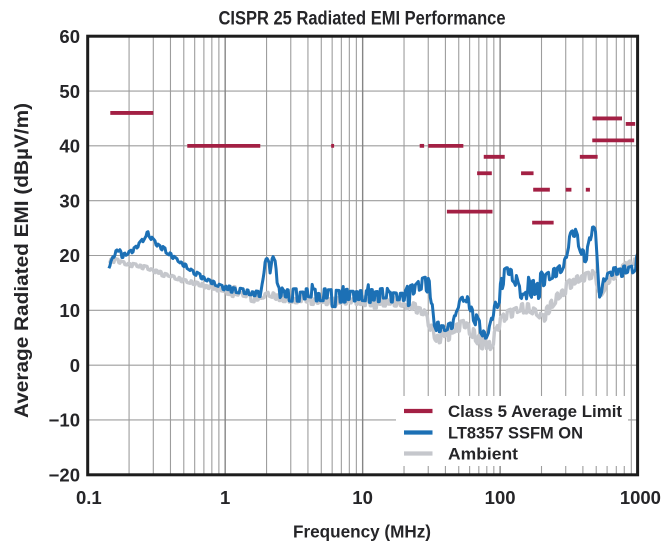  Describe the element at coordinates (535, 412) in the screenshot. I see `svg-text: Class 5 Average Limit` at that location.